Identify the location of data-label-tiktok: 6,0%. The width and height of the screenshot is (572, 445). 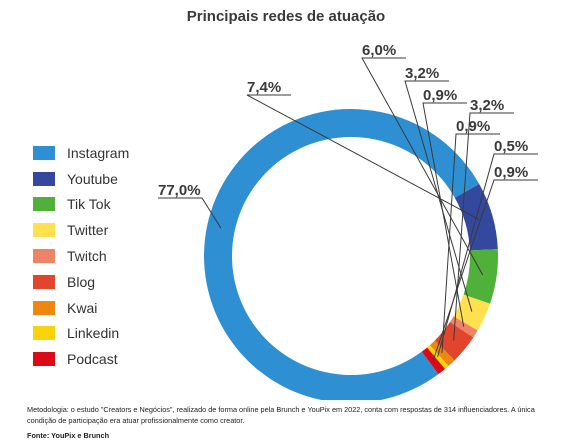
(379, 50).